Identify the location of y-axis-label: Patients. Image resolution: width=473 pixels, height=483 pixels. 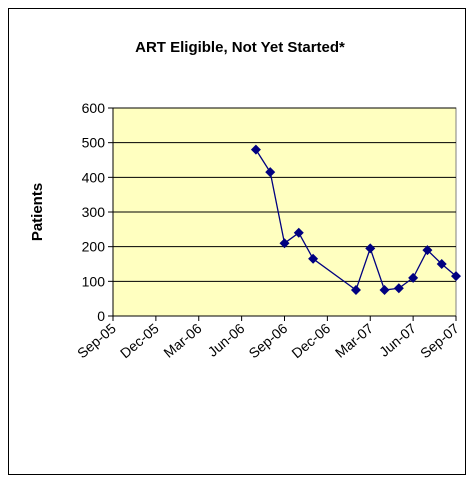
(37, 212).